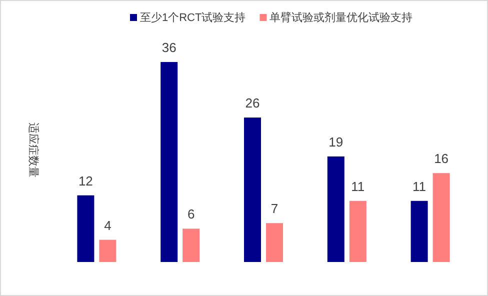 The height and width of the screenshot is (296, 488). What do you see at coordinates (341, 17) in the screenshot?
I see `legend-label: 单臂试验或剂量优化试验支持` at bounding box center [341, 17].